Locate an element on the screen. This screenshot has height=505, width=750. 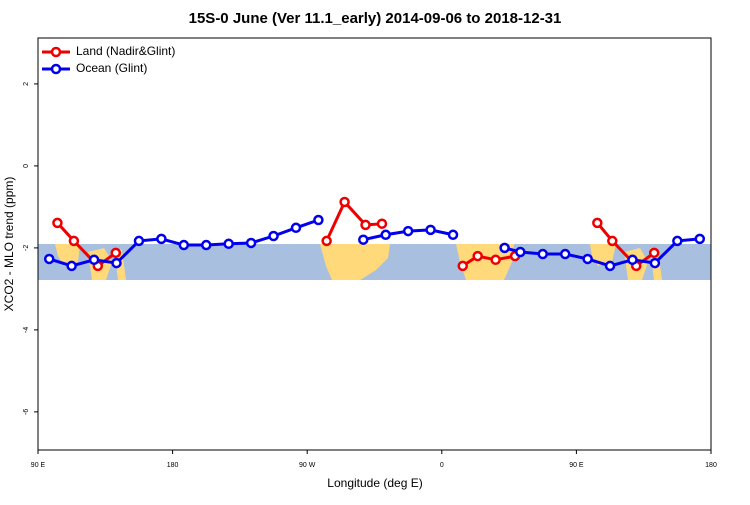
x-tick-label: 90 W is located at coordinates (307, 465).